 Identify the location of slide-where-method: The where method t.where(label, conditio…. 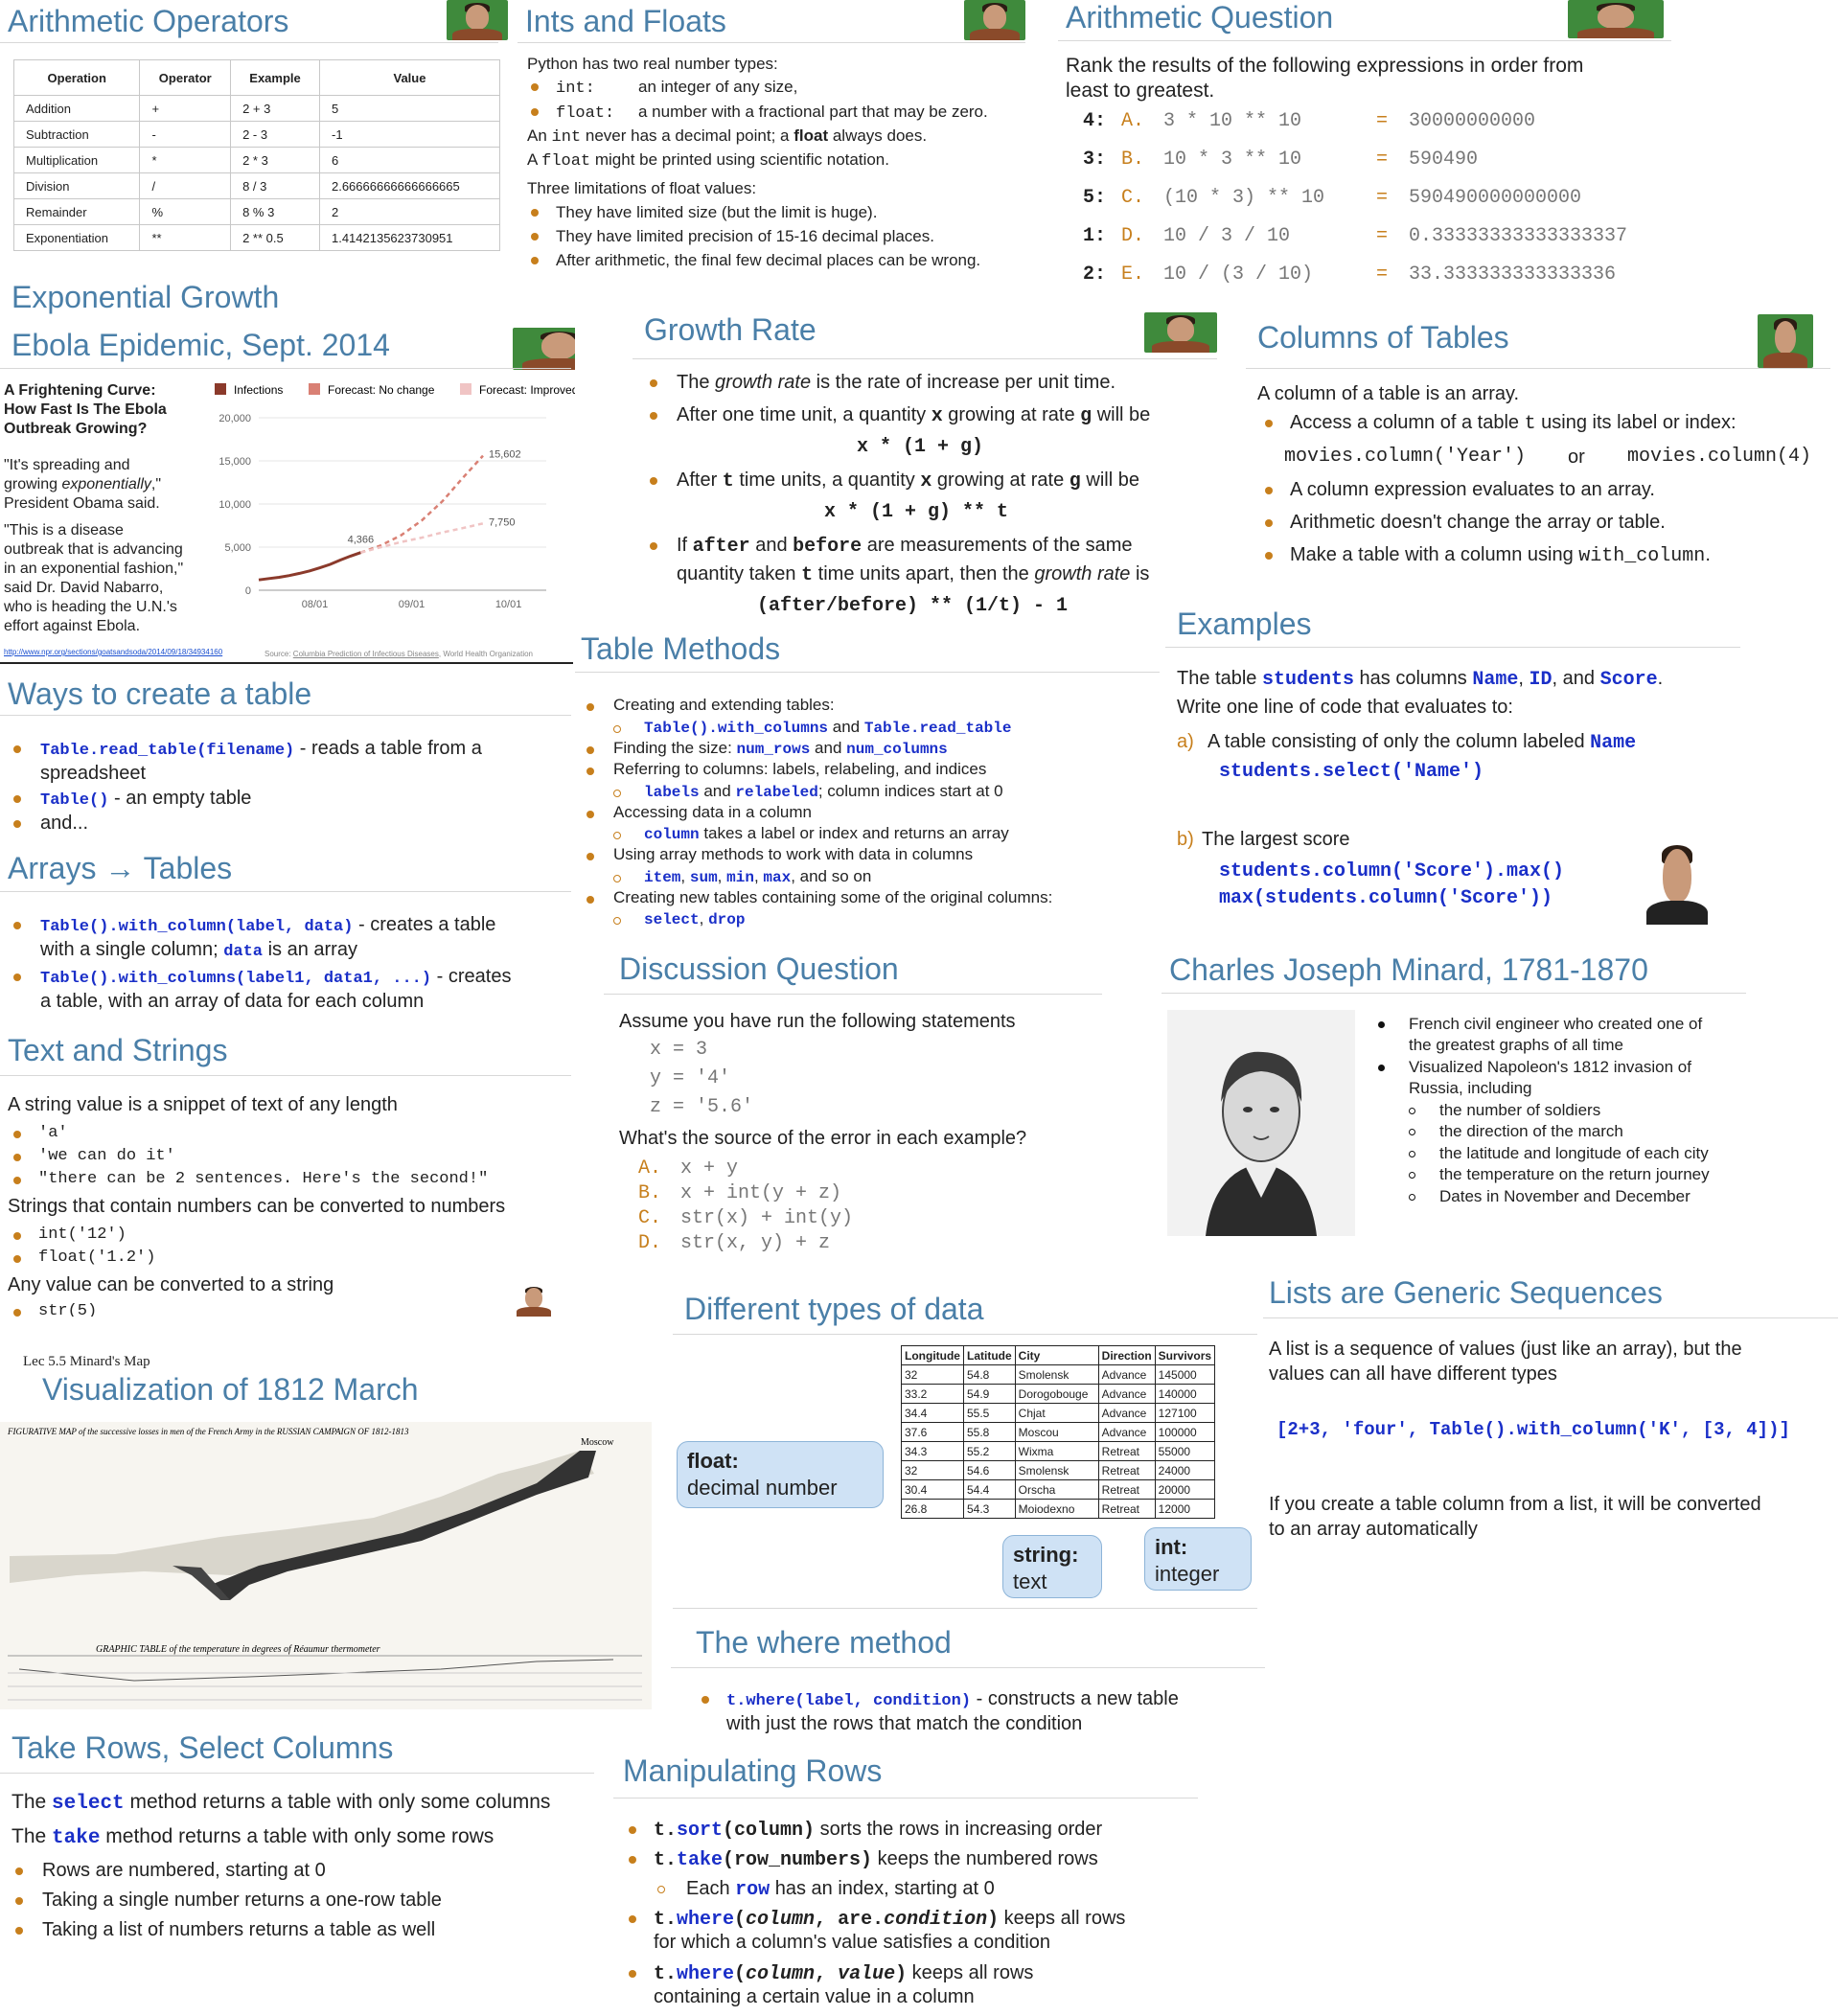
(977, 1684).